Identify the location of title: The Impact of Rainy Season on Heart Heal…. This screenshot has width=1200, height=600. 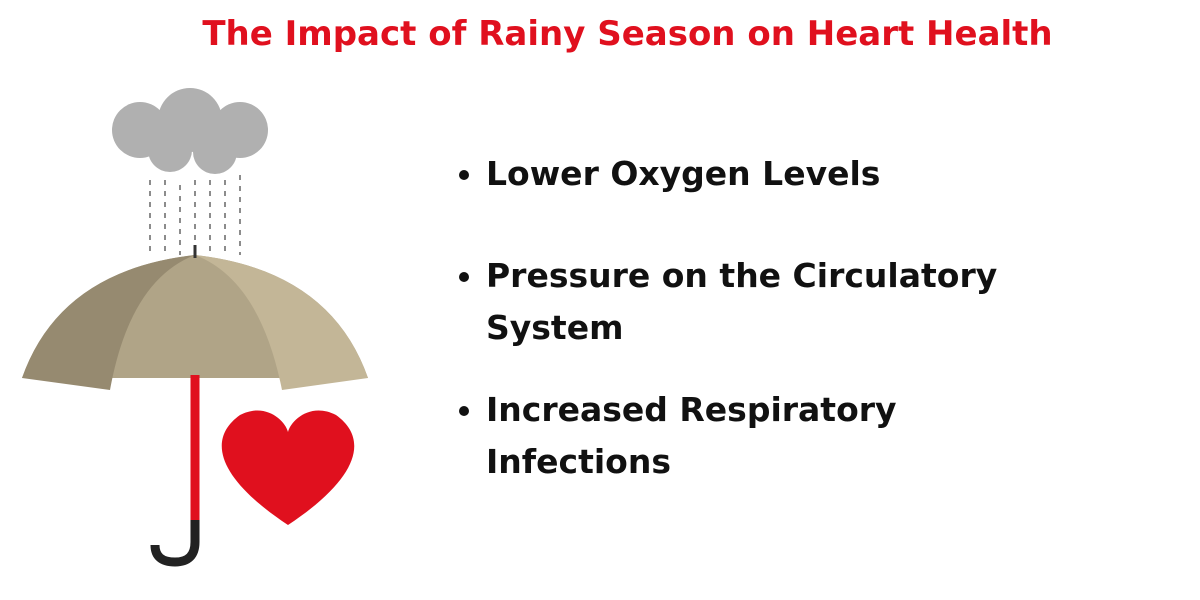
(627, 34).